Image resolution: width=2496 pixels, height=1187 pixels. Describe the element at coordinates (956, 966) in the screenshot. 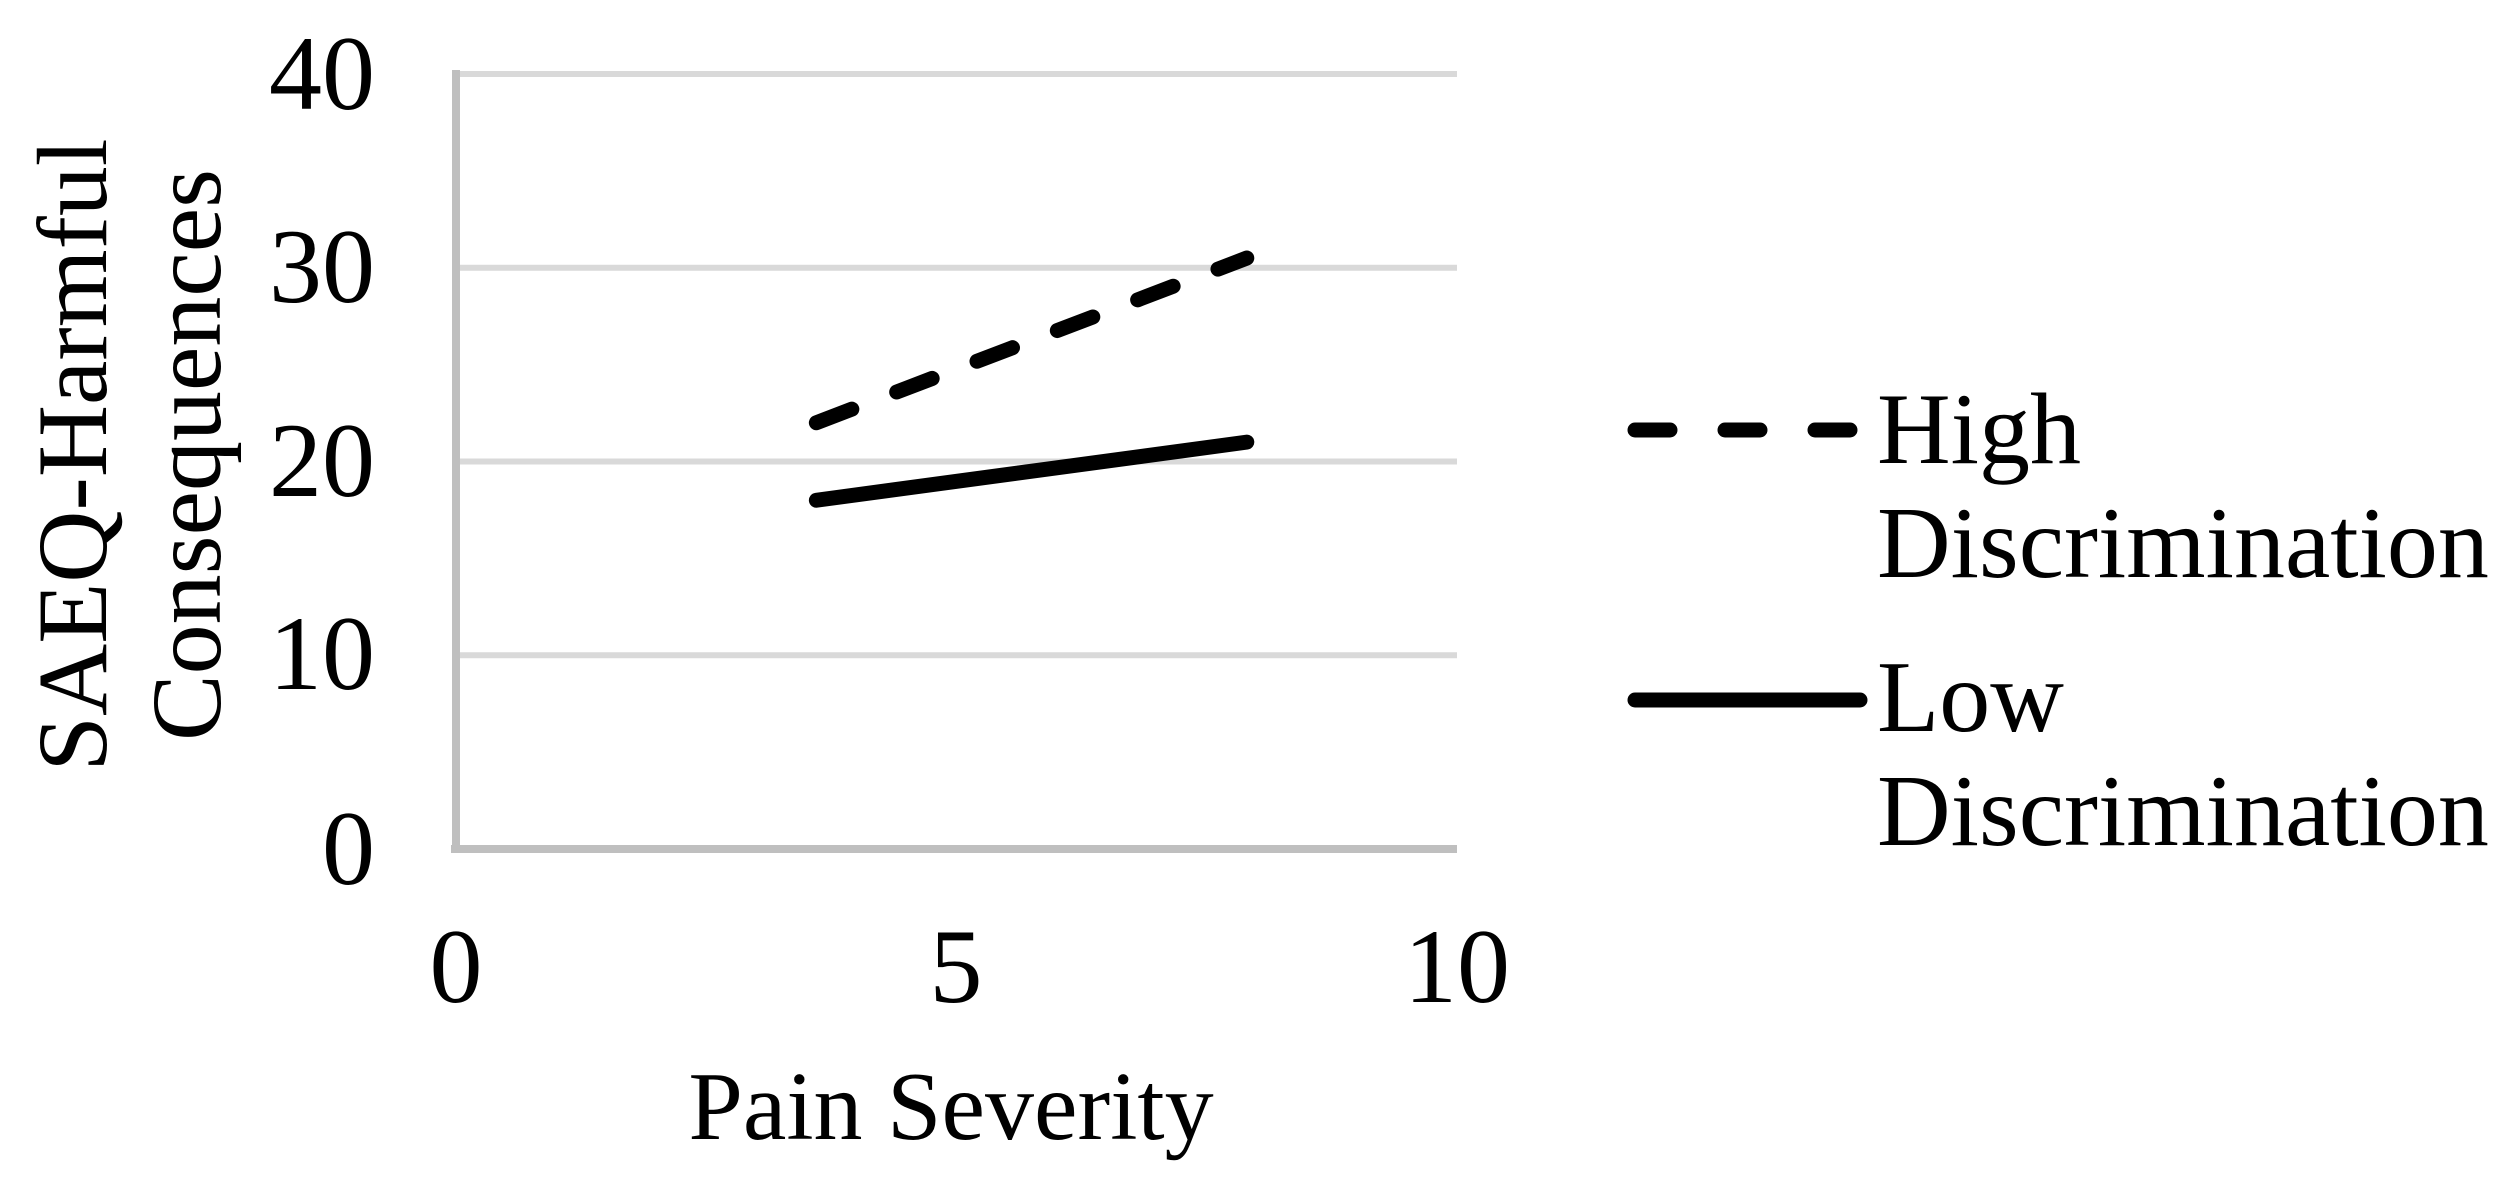

I see `x-tick-label-5: 5` at that location.